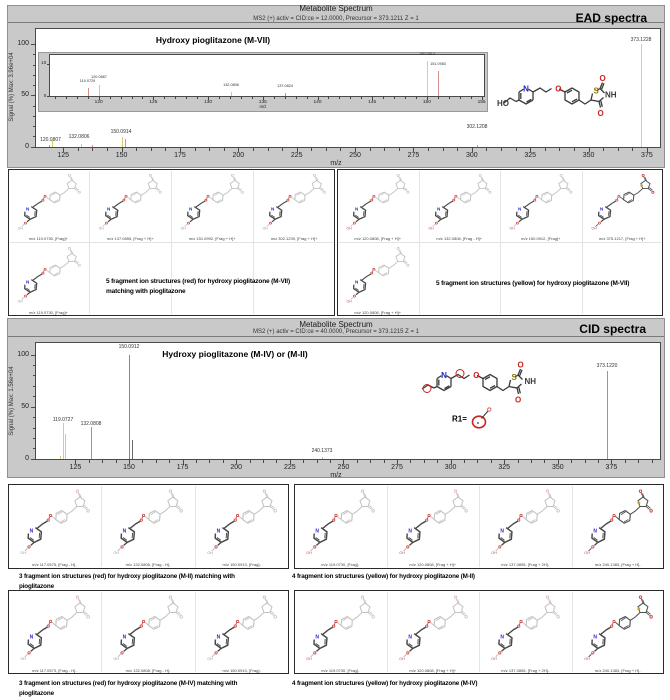 Image resolution: width=670 pixels, height=700 pixels. I want to click on svg-text: Signal (%) Max: 3.96e+04, so click(12, 87).